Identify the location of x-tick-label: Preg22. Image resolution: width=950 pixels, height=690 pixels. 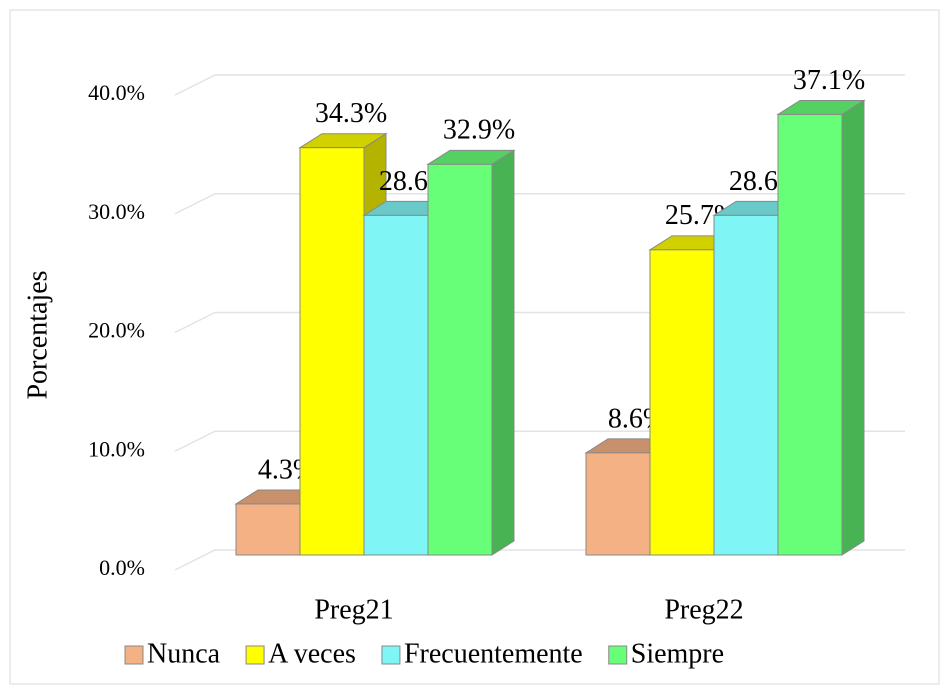
(703, 609).